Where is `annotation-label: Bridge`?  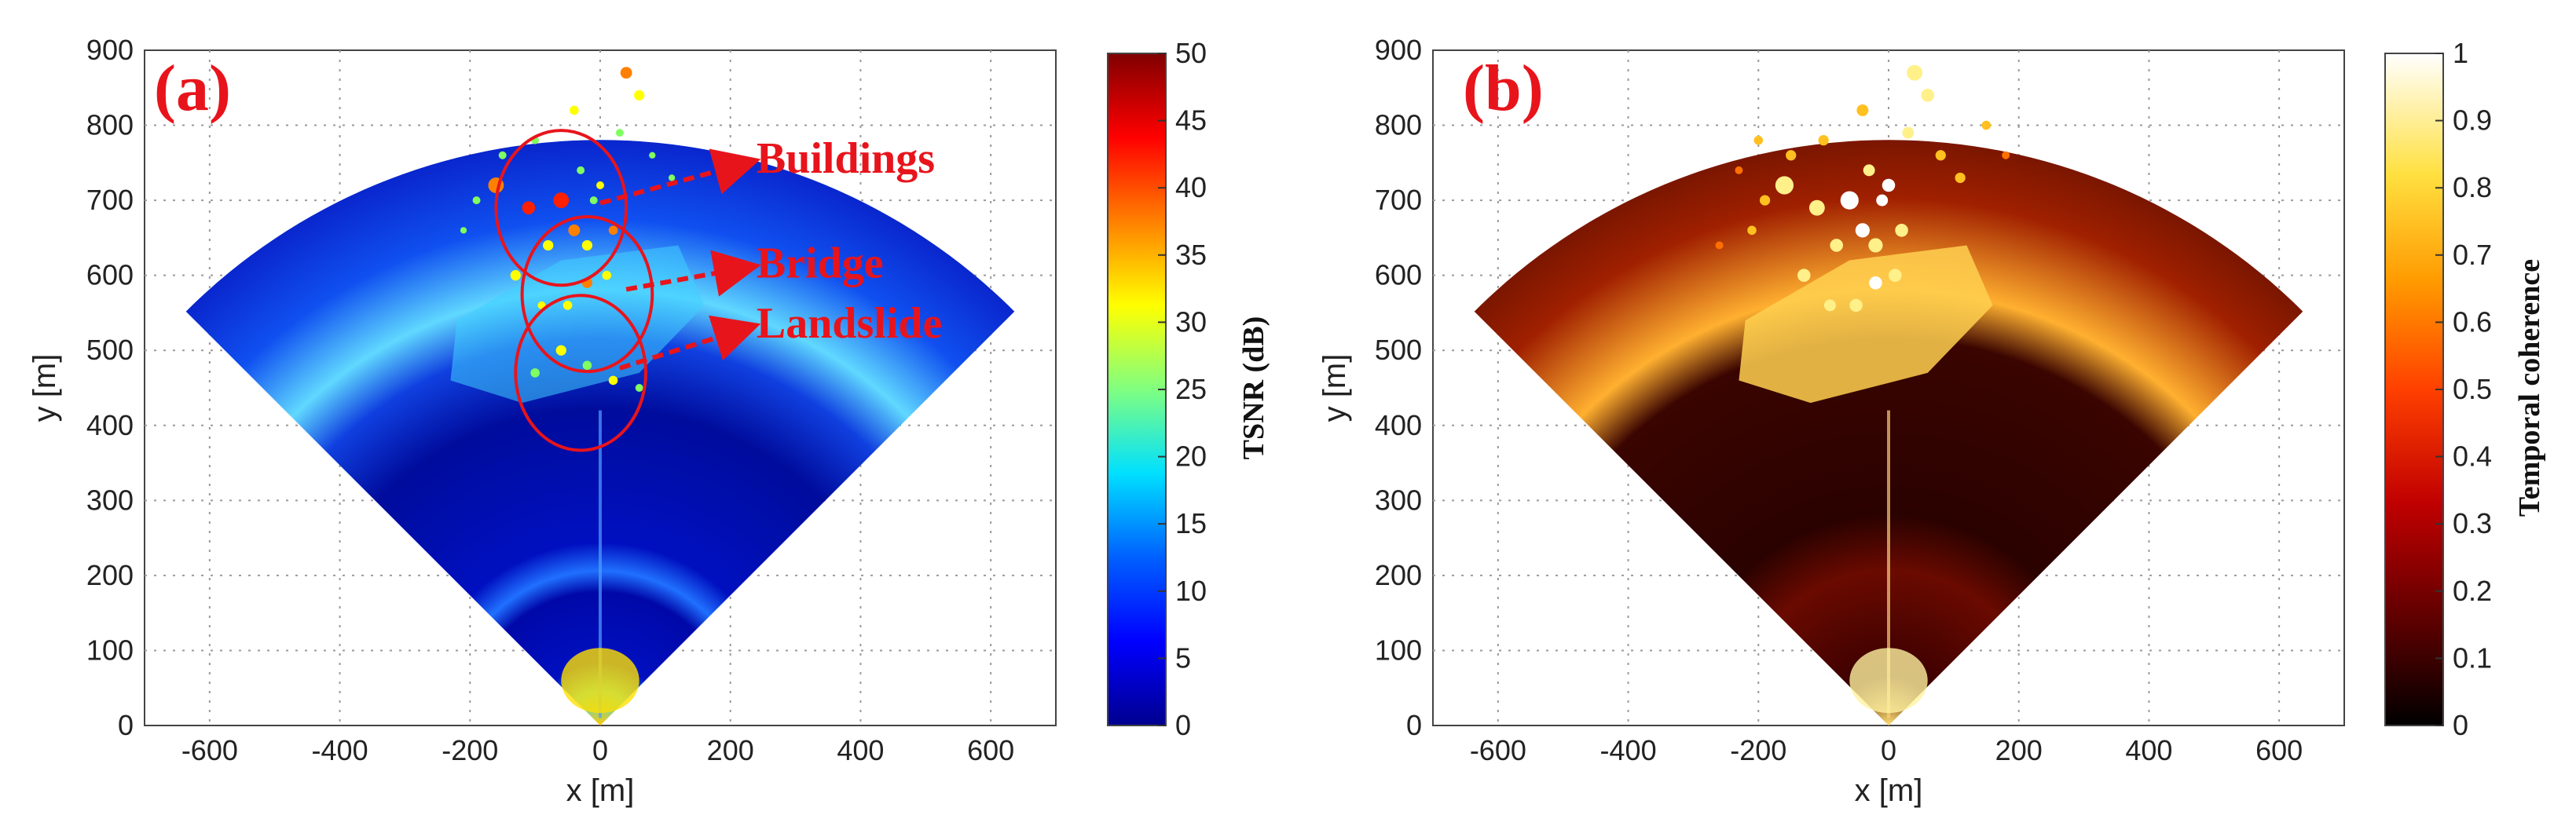
annotation-label: Bridge is located at coordinates (821, 263).